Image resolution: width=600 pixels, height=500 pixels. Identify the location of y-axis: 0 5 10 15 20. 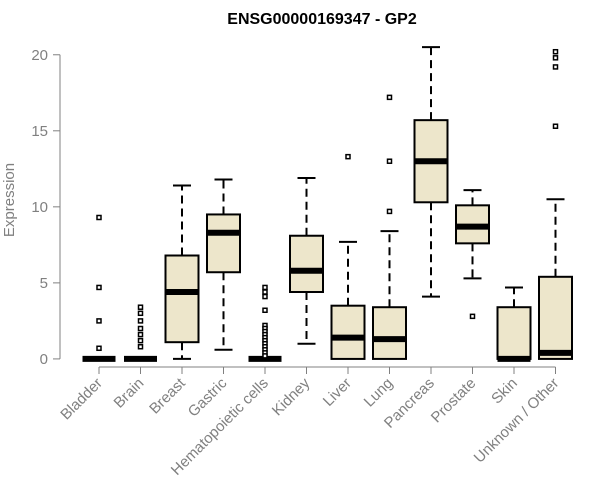
(46, 207).